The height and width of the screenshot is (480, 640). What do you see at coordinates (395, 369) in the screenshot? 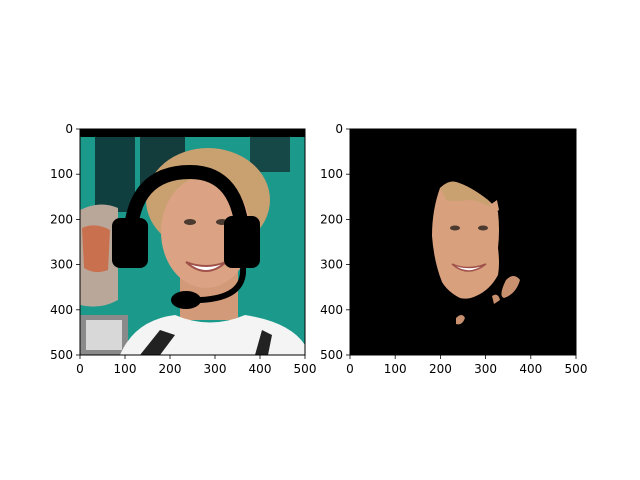
I see `right-x-tick-label: 100` at bounding box center [395, 369].